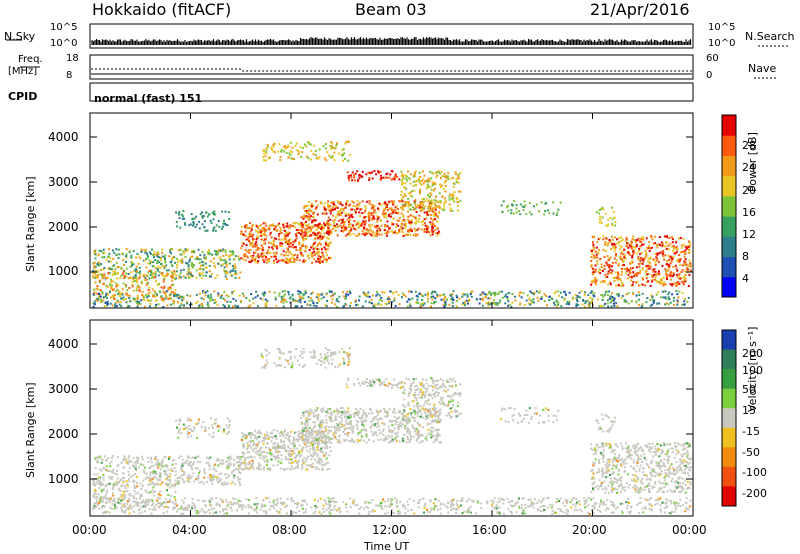 The width and height of the screenshot is (800, 554). Describe the element at coordinates (64, 27) in the screenshot. I see `nsky-tick-top: 10^5` at that location.